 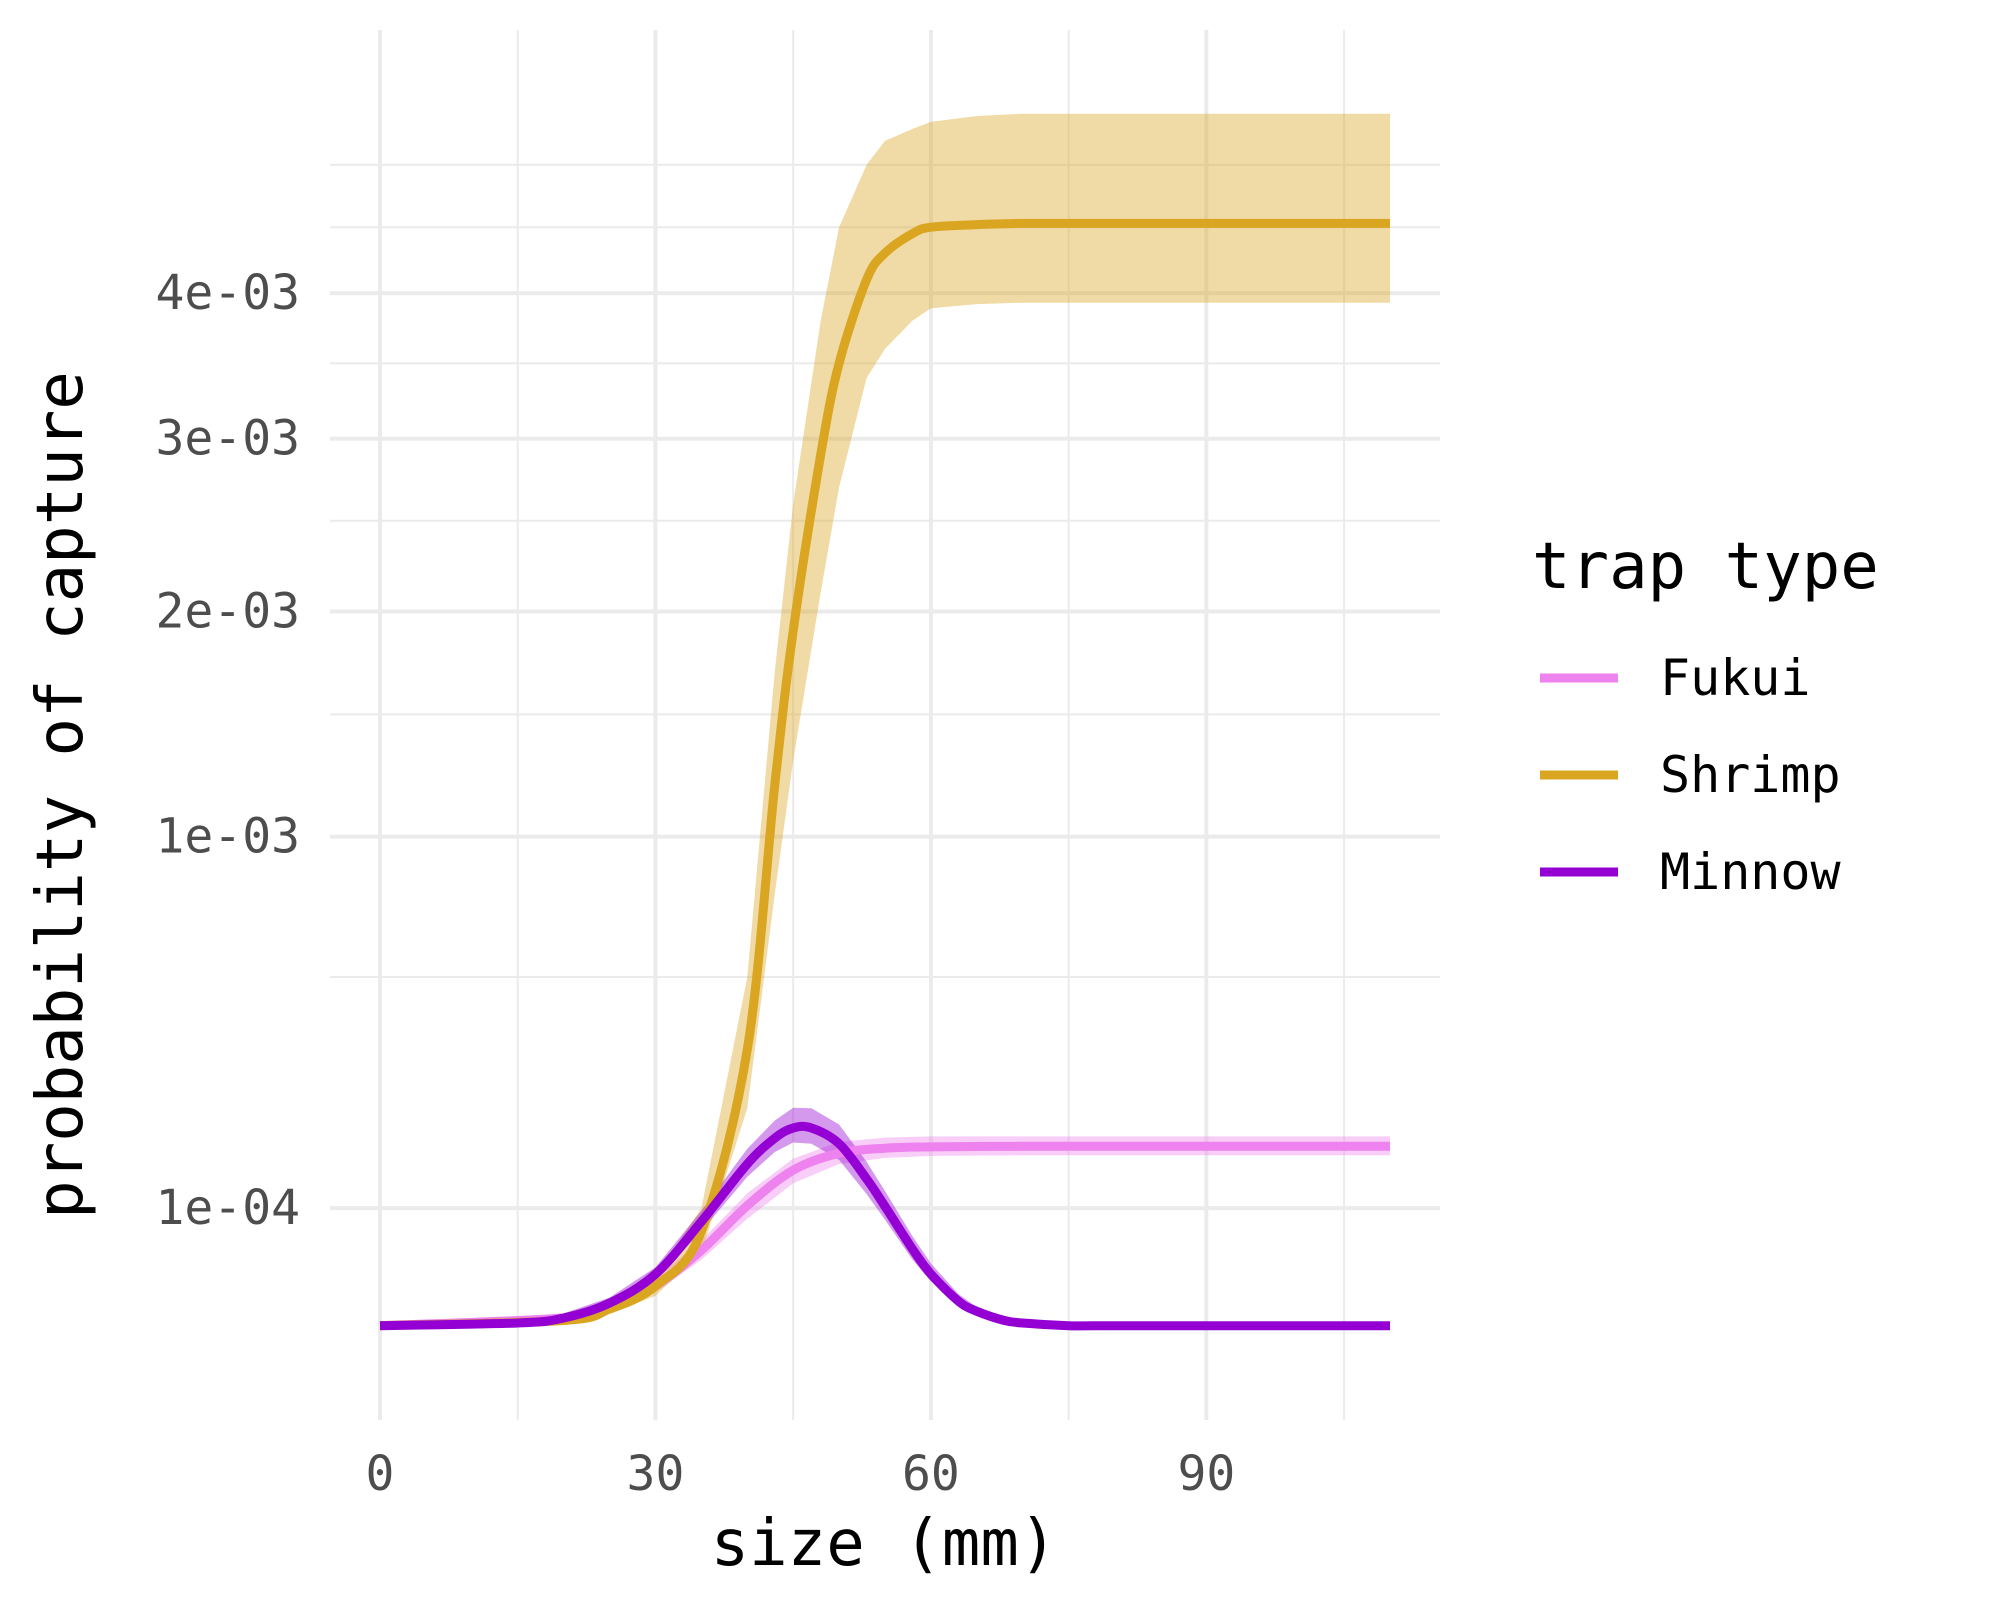 I want to click on line-minnow, so click(x=884, y=1226).